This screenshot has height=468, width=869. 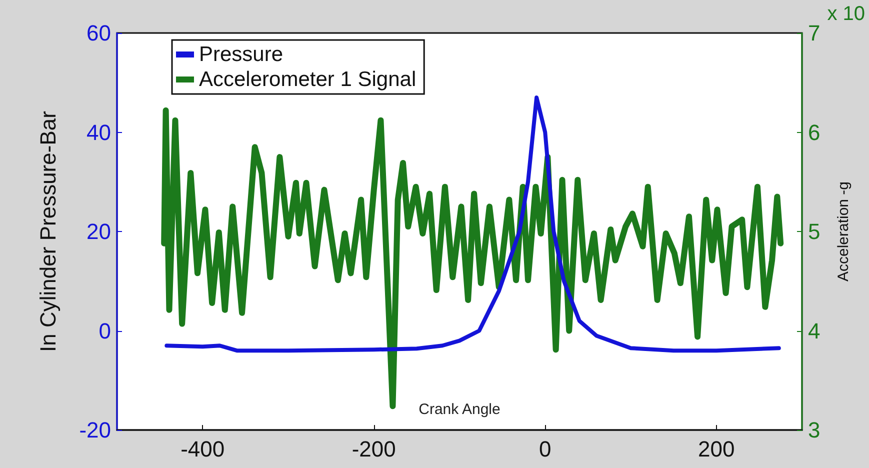 I want to click on x-tick-label: -400, so click(x=202, y=449).